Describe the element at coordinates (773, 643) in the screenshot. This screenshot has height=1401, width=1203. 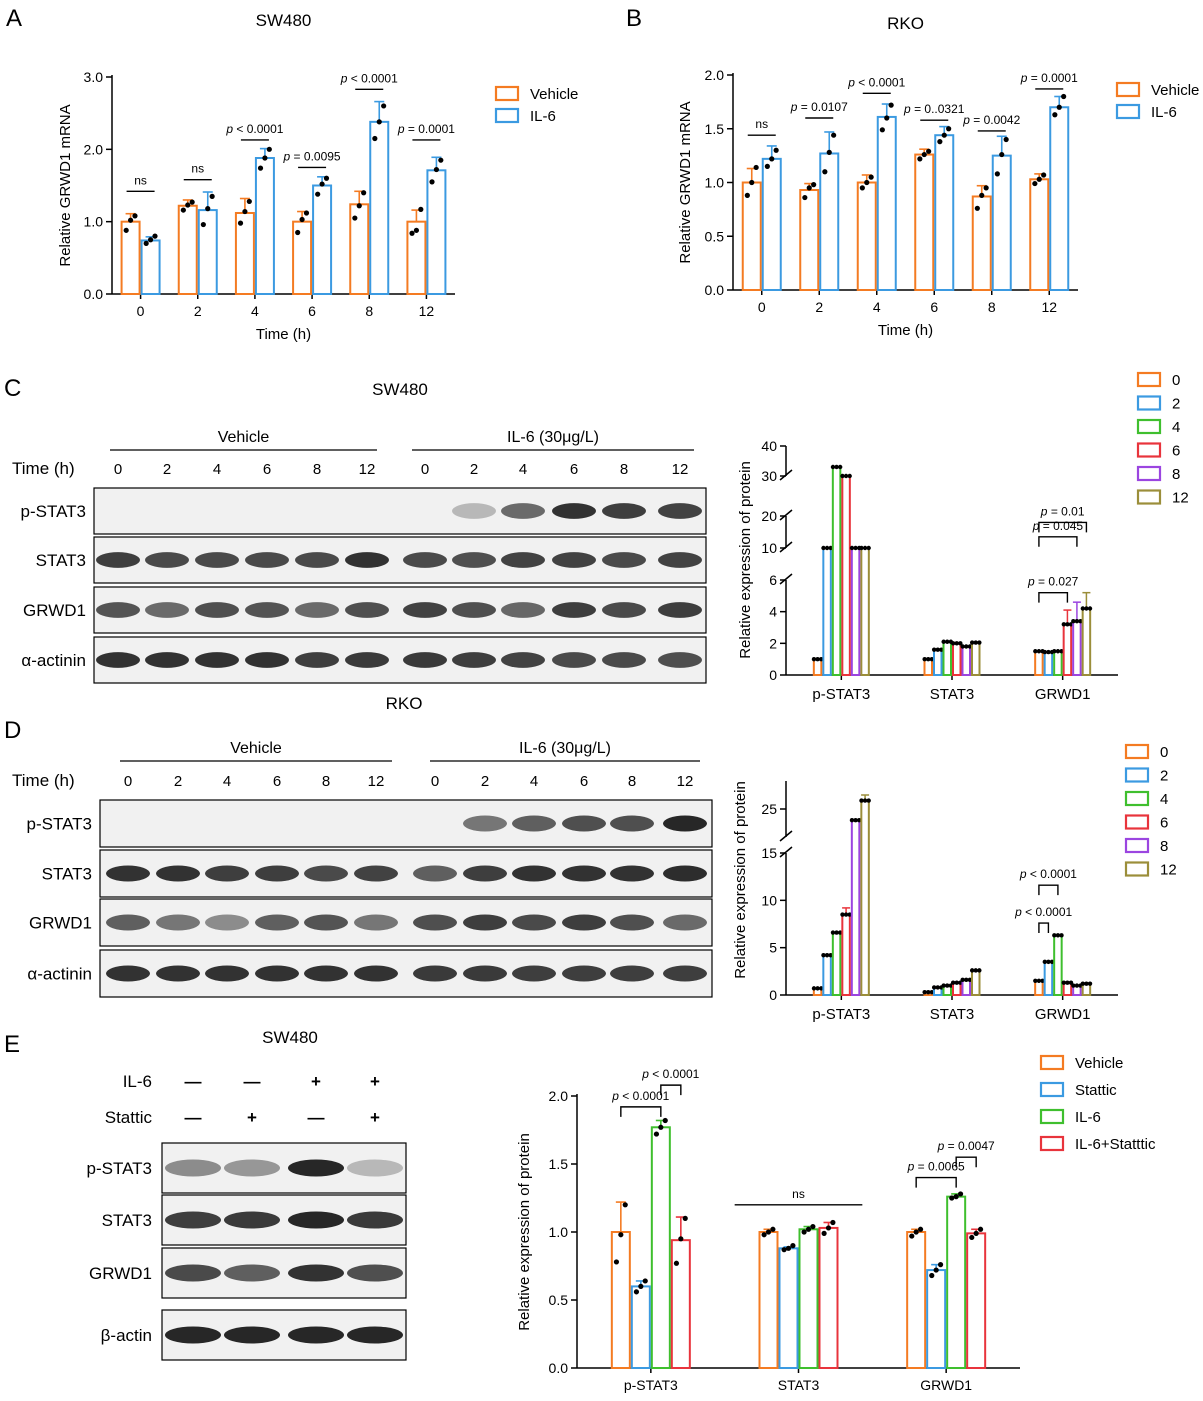
I see `chart-c-ytick-label-0-1: 2` at that location.